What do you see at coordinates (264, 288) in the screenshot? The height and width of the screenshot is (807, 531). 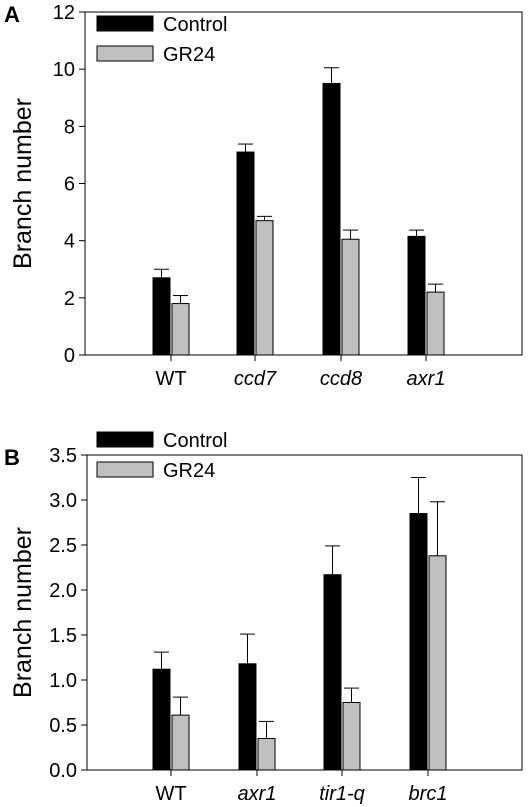 I see `bar-gr24-ccd7` at bounding box center [264, 288].